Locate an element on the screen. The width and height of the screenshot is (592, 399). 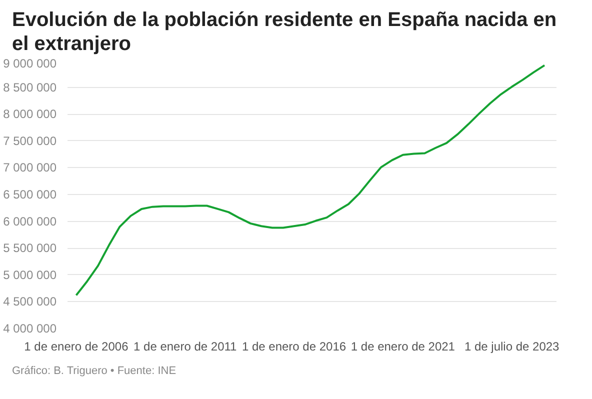
y-tick-label: 4 500 000 is located at coordinates (30, 301).